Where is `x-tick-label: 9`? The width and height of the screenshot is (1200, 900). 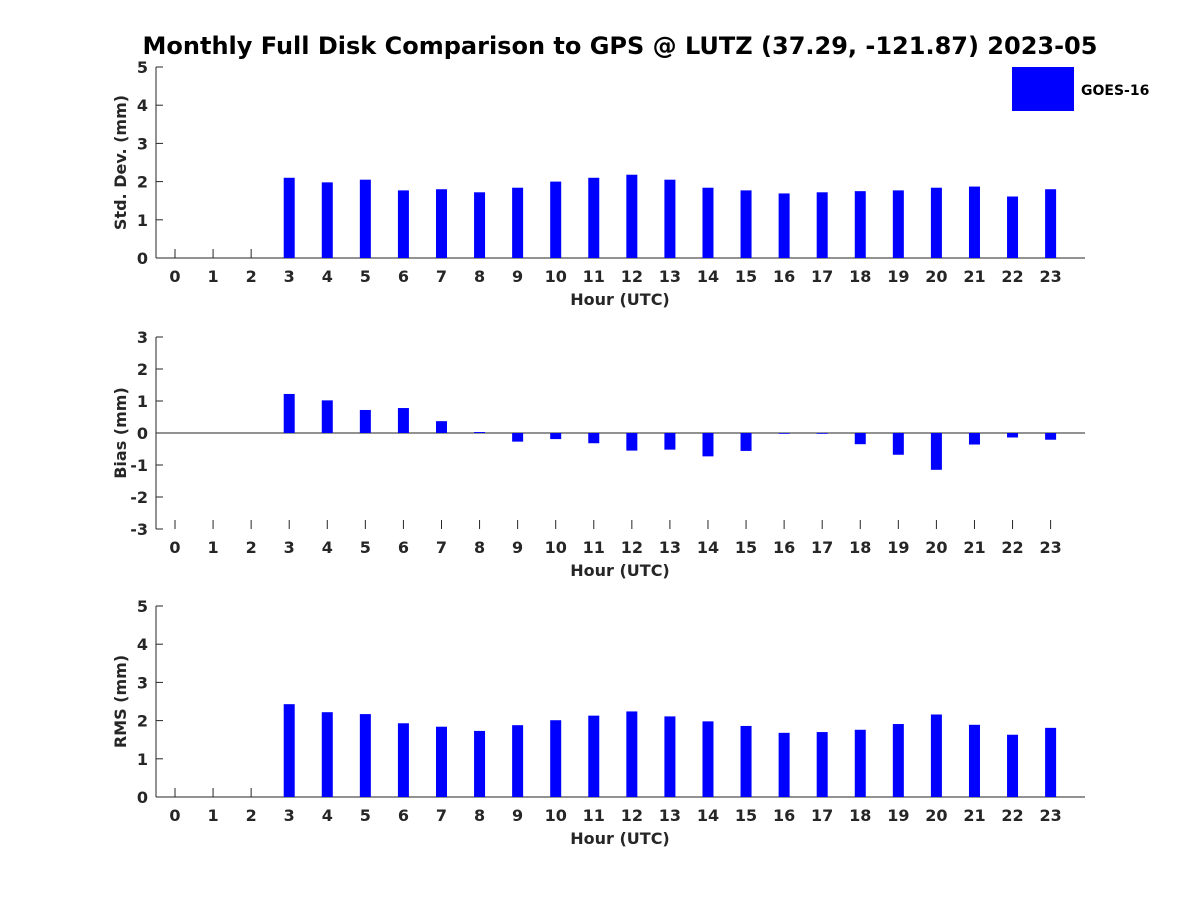 x-tick-label: 9 is located at coordinates (517, 276).